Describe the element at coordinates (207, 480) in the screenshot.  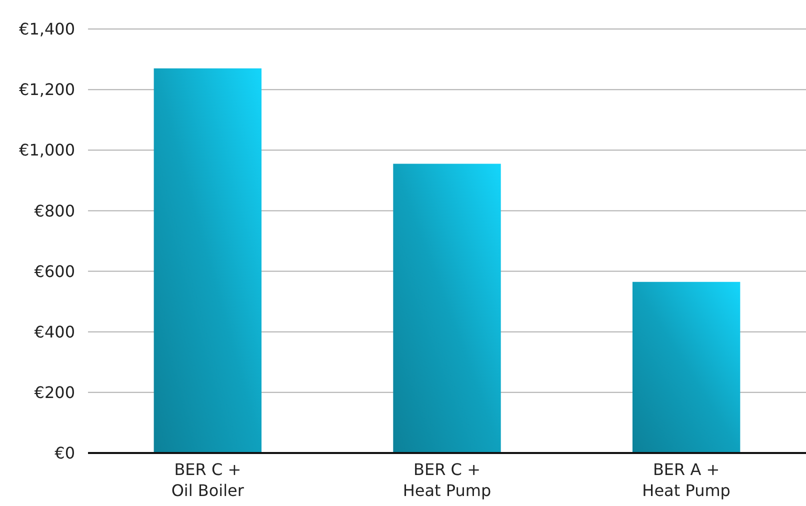
I see `x-tick-label: BER C + Oil Boiler` at that location.